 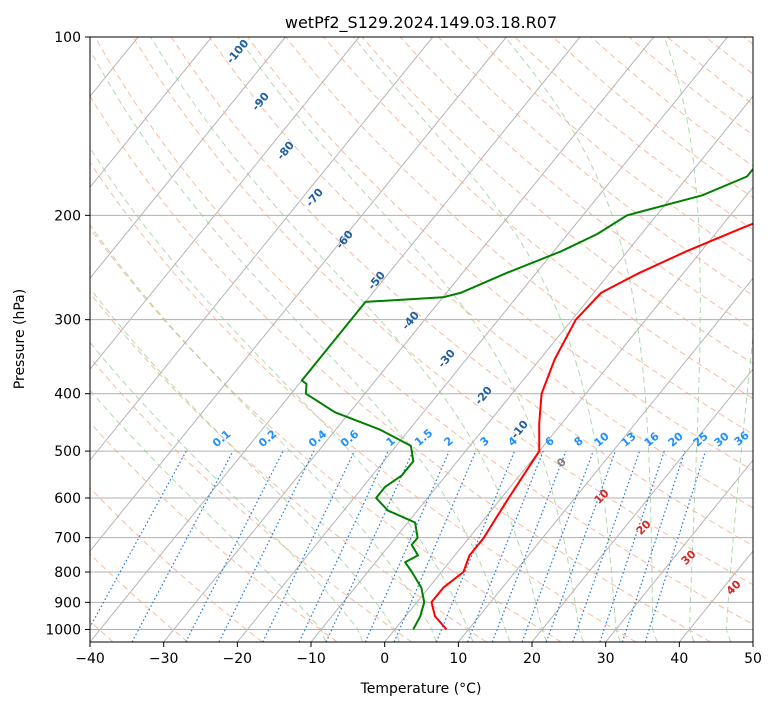 What do you see at coordinates (90, 659) in the screenshot?
I see `x-tick-label: −40` at bounding box center [90, 659].